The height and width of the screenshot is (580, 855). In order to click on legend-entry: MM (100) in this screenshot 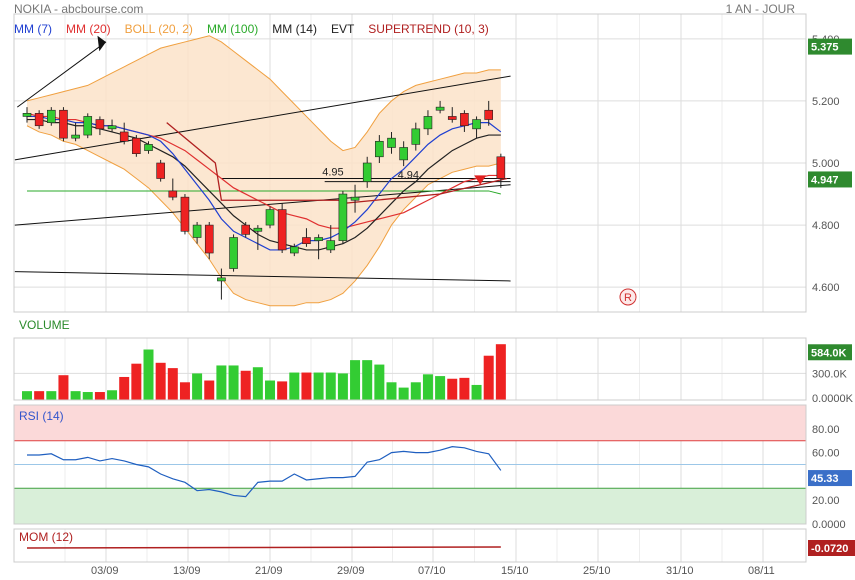, I will do `click(232, 29)`.